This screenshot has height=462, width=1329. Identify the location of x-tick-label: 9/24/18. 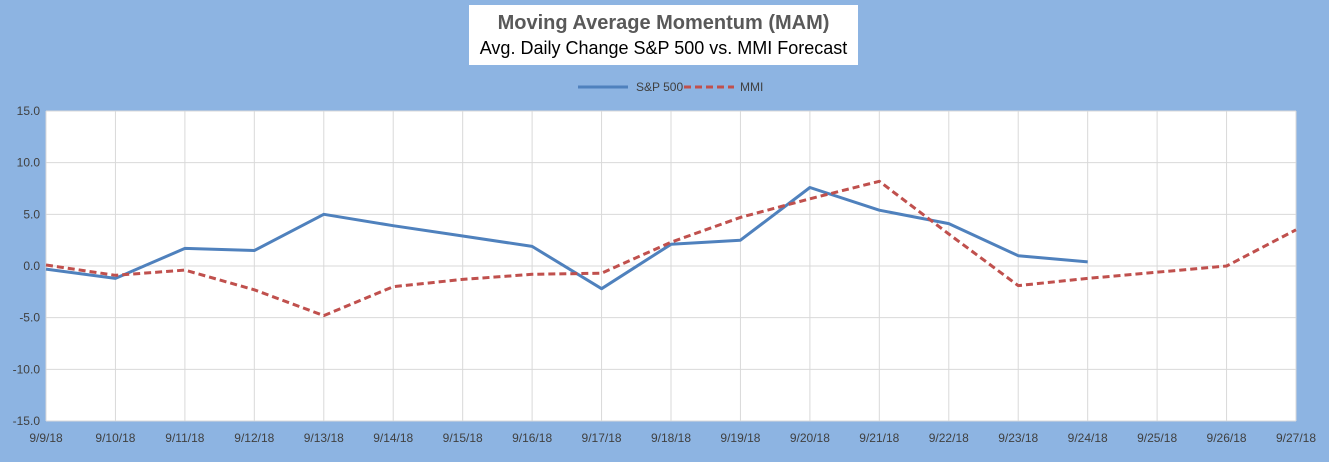
(1088, 438).